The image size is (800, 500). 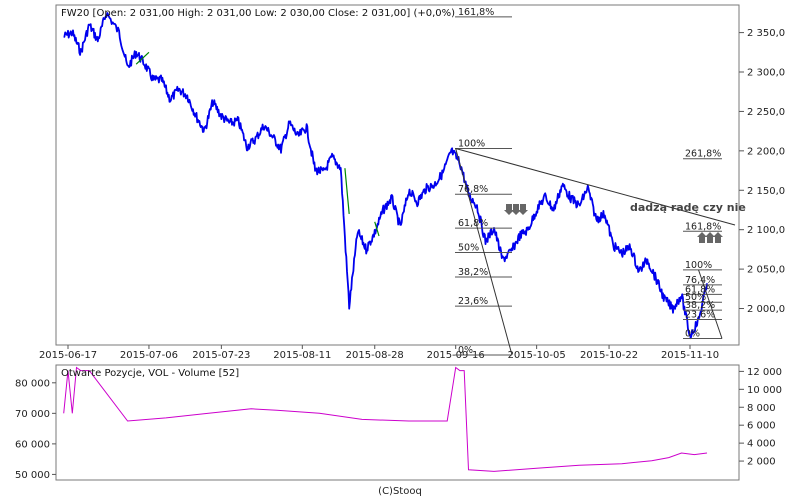 What do you see at coordinates (761, 462) in the screenshot?
I see `volume-y-tick-label: 2 000` at bounding box center [761, 462].